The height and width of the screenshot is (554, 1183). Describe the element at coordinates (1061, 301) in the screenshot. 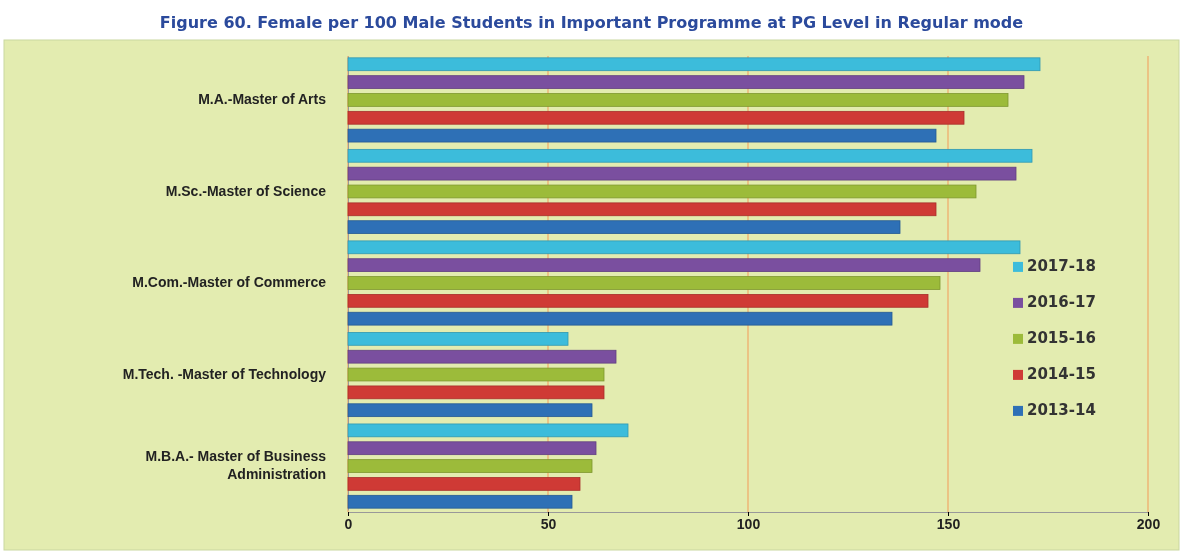

I see `legend-label: 2016-17` at that location.